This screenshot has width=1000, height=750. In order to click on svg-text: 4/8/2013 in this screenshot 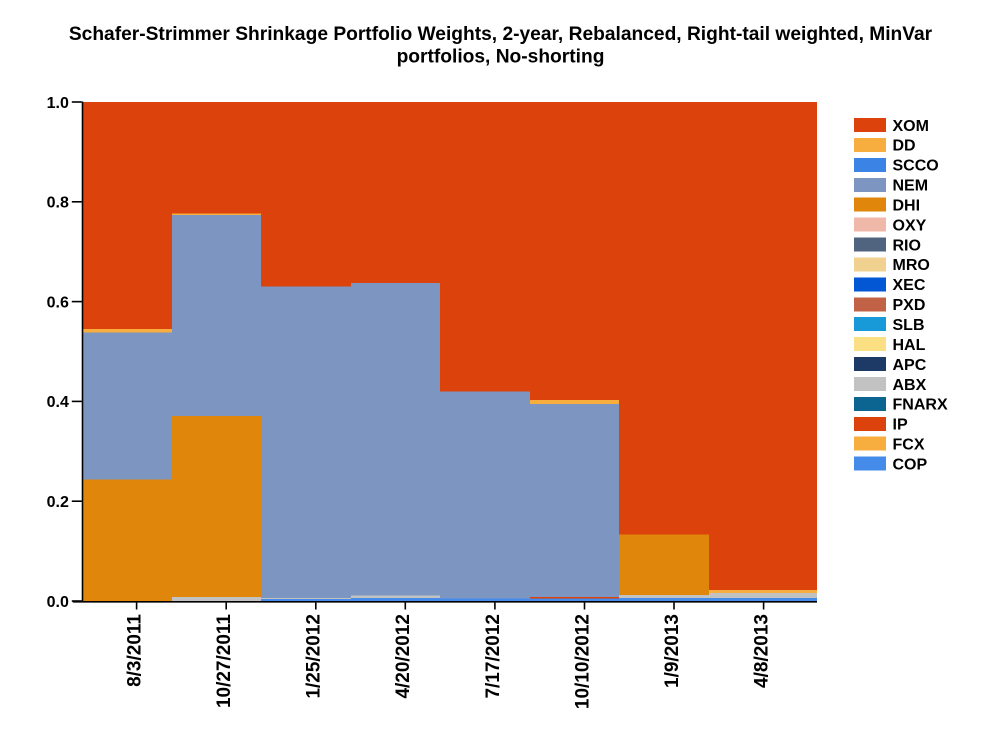, I will do `click(762, 651)`.